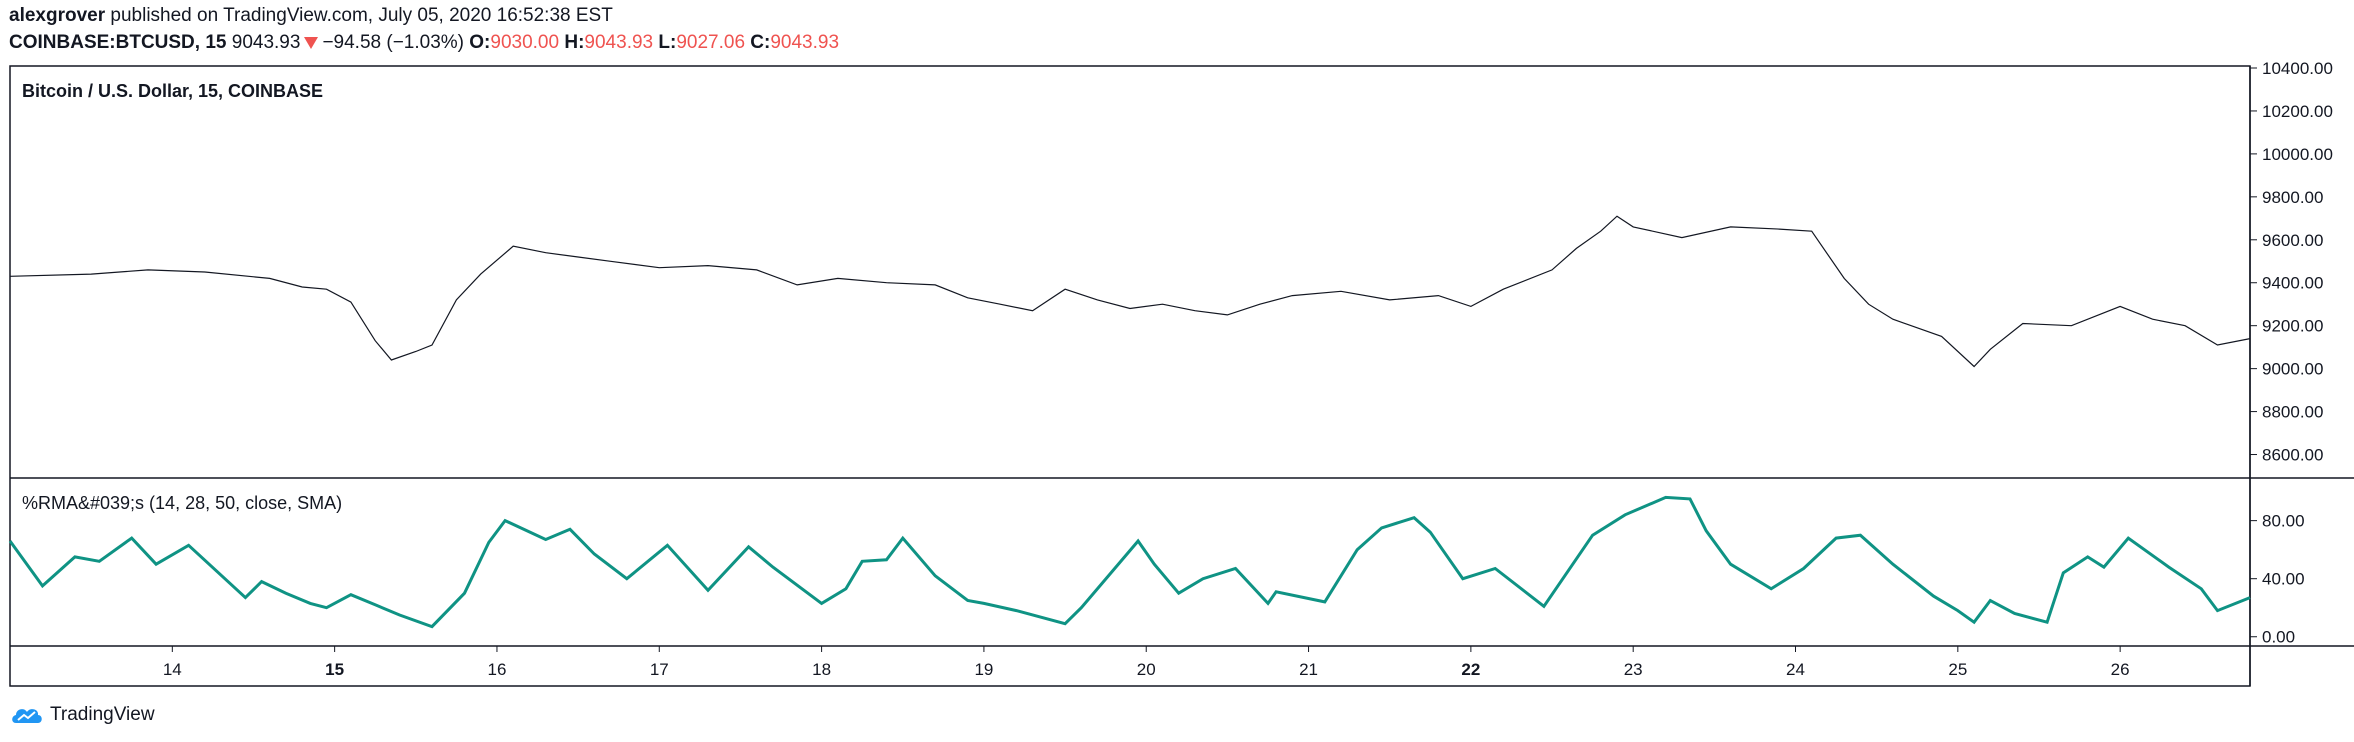 Image resolution: width=2354 pixels, height=742 pixels. I want to click on price-change: −94.58 (−1.03%), so click(393, 42).